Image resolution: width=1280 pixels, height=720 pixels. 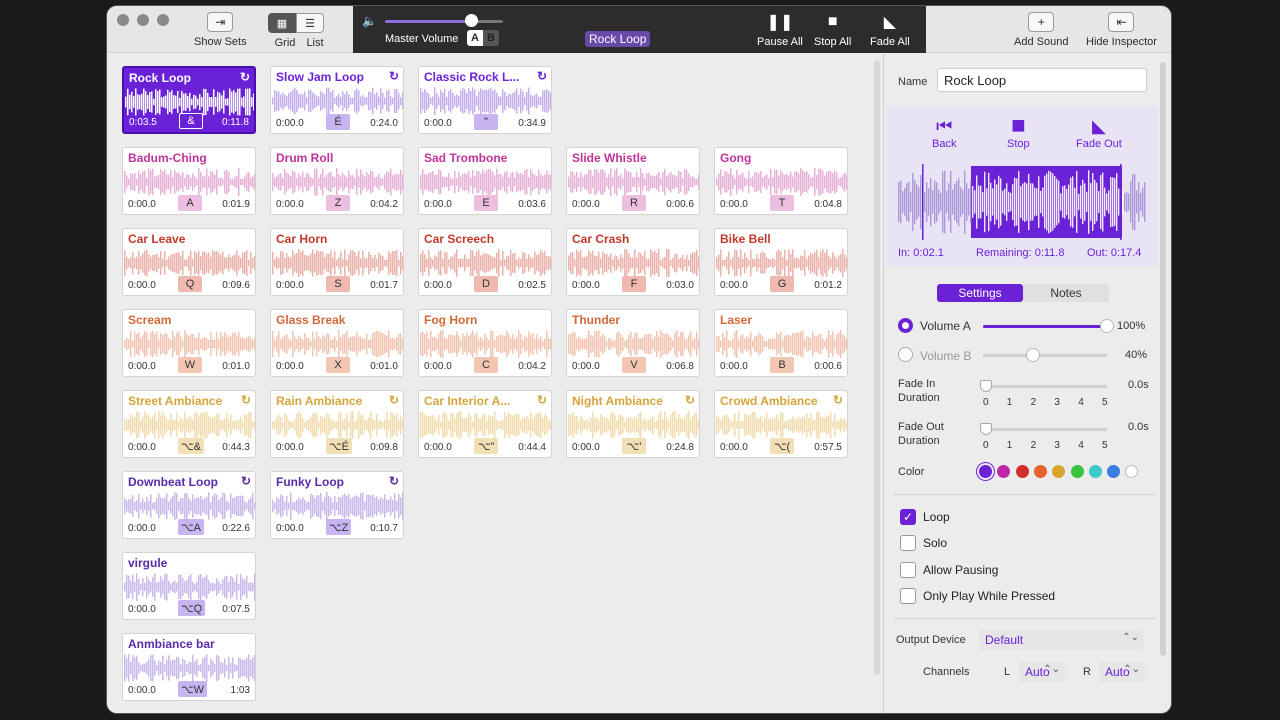 What do you see at coordinates (337, 262) in the screenshot?
I see `sound-tile: Car Horn 0:00.0 S 0:01.7` at bounding box center [337, 262].